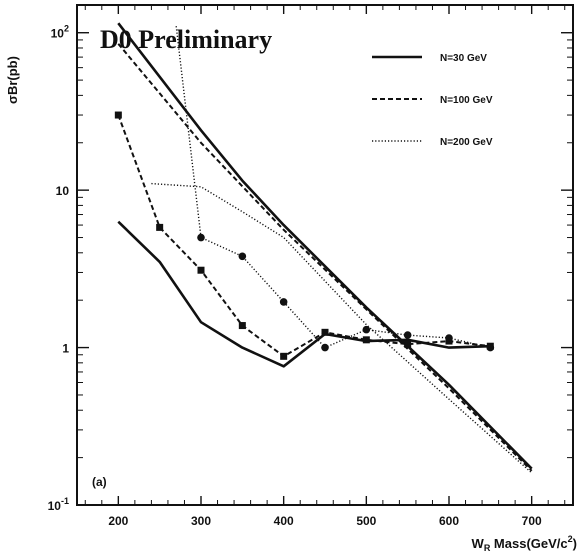 This screenshot has width=579, height=557. I want to click on legend: N=30 GeV N=100 GeV N=200 GeV, so click(432, 100).